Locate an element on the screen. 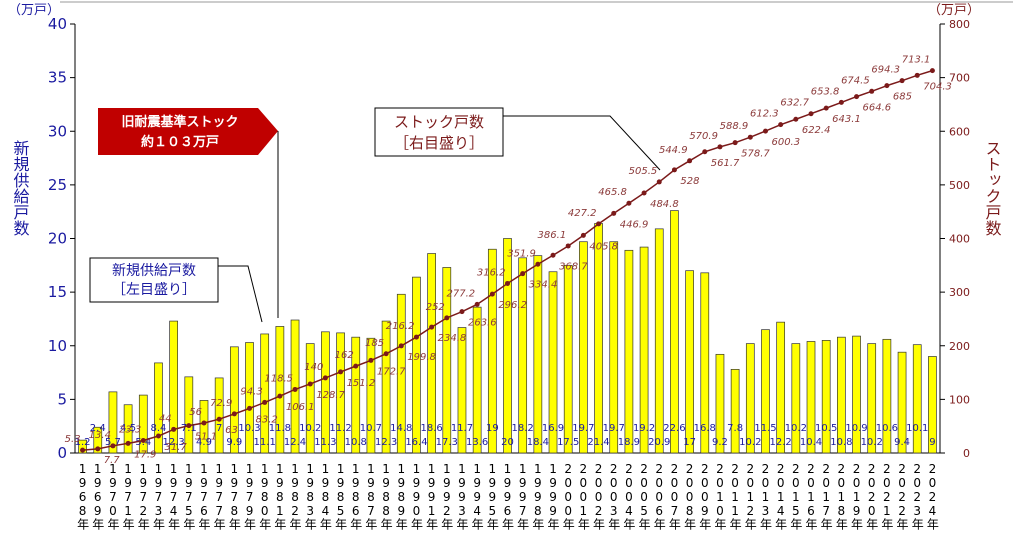  stock-value-label: 578.7 is located at coordinates (755, 154).